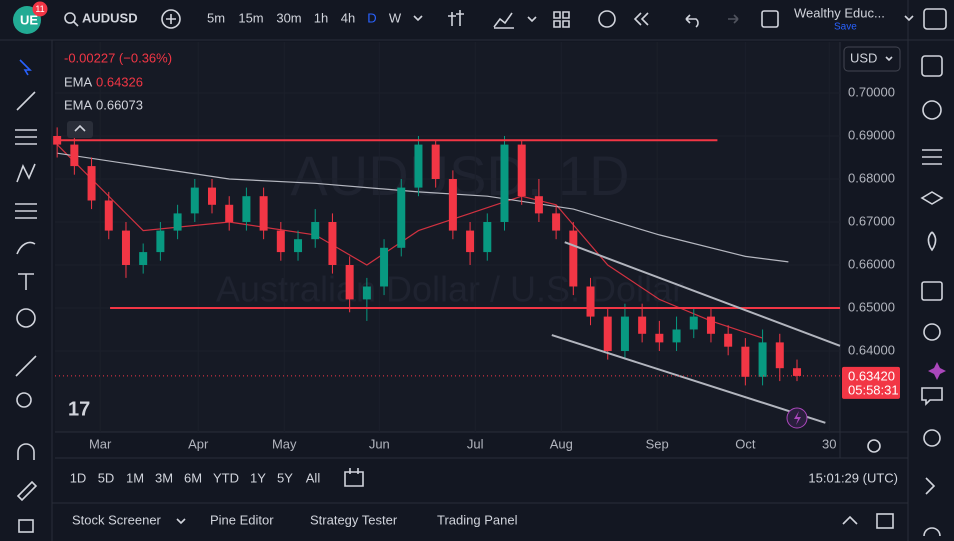  I want to click on interval-menu, so click(418, 18).